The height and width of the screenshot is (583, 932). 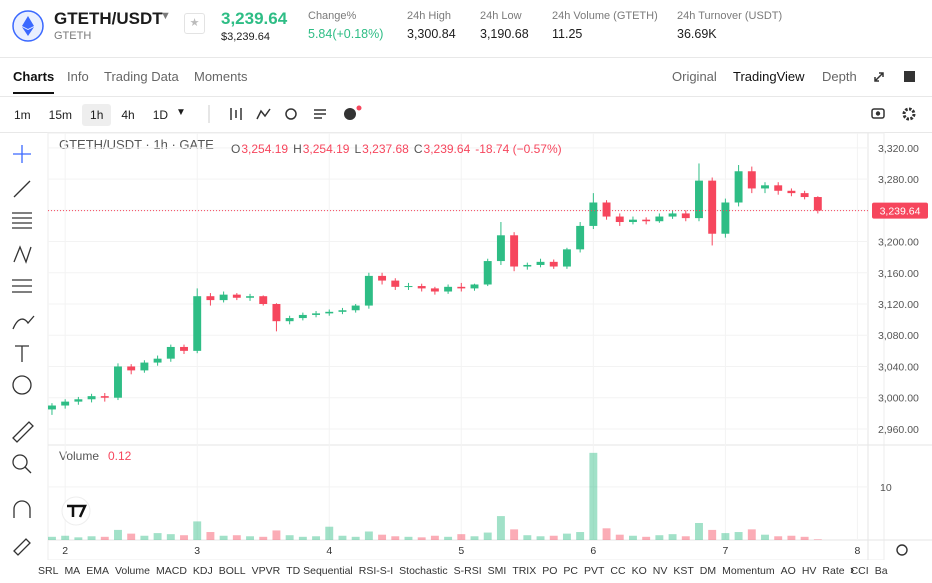 I want to click on indicator: MACD, so click(x=171, y=571).